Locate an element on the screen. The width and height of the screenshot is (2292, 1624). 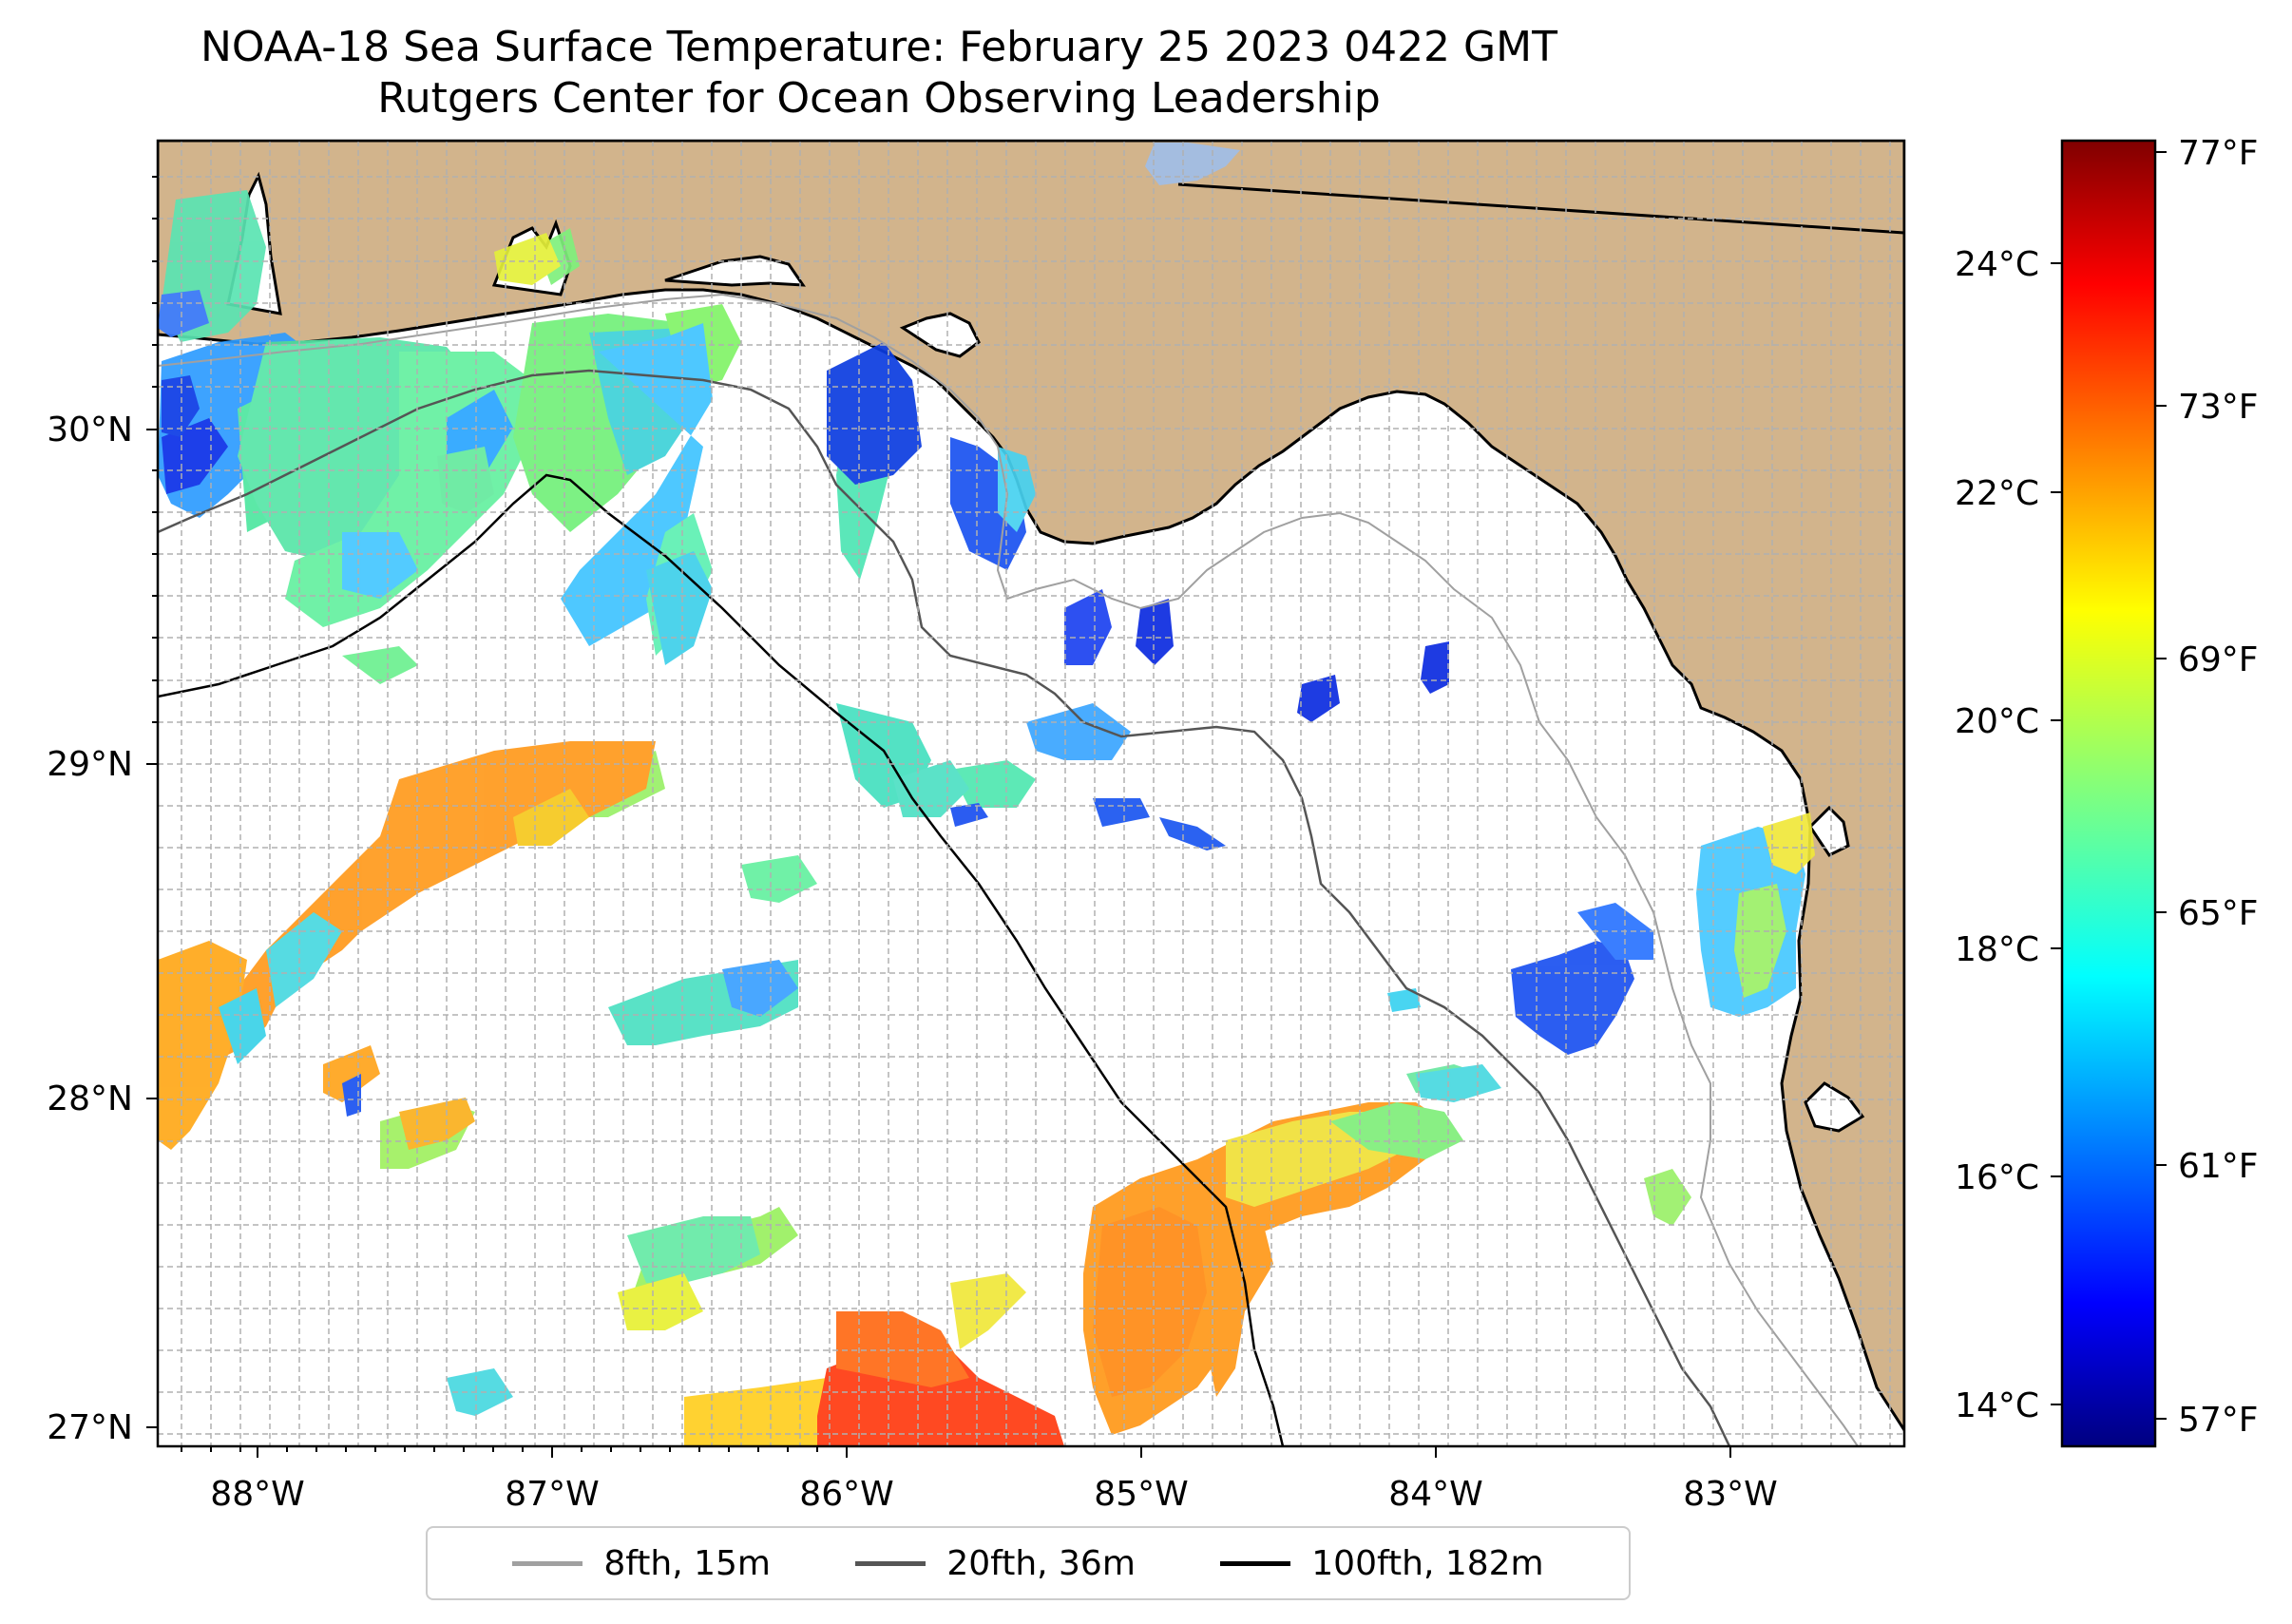
colorbar is located at coordinates (2108, 793).